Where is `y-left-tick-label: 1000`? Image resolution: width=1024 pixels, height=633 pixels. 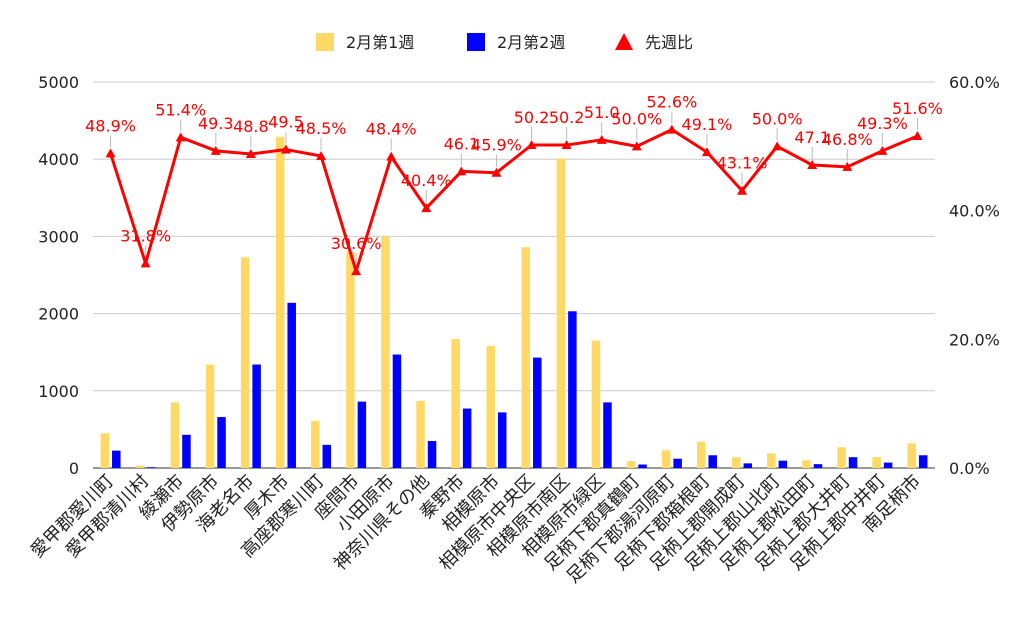
y-left-tick-label: 1000 is located at coordinates (58, 391).